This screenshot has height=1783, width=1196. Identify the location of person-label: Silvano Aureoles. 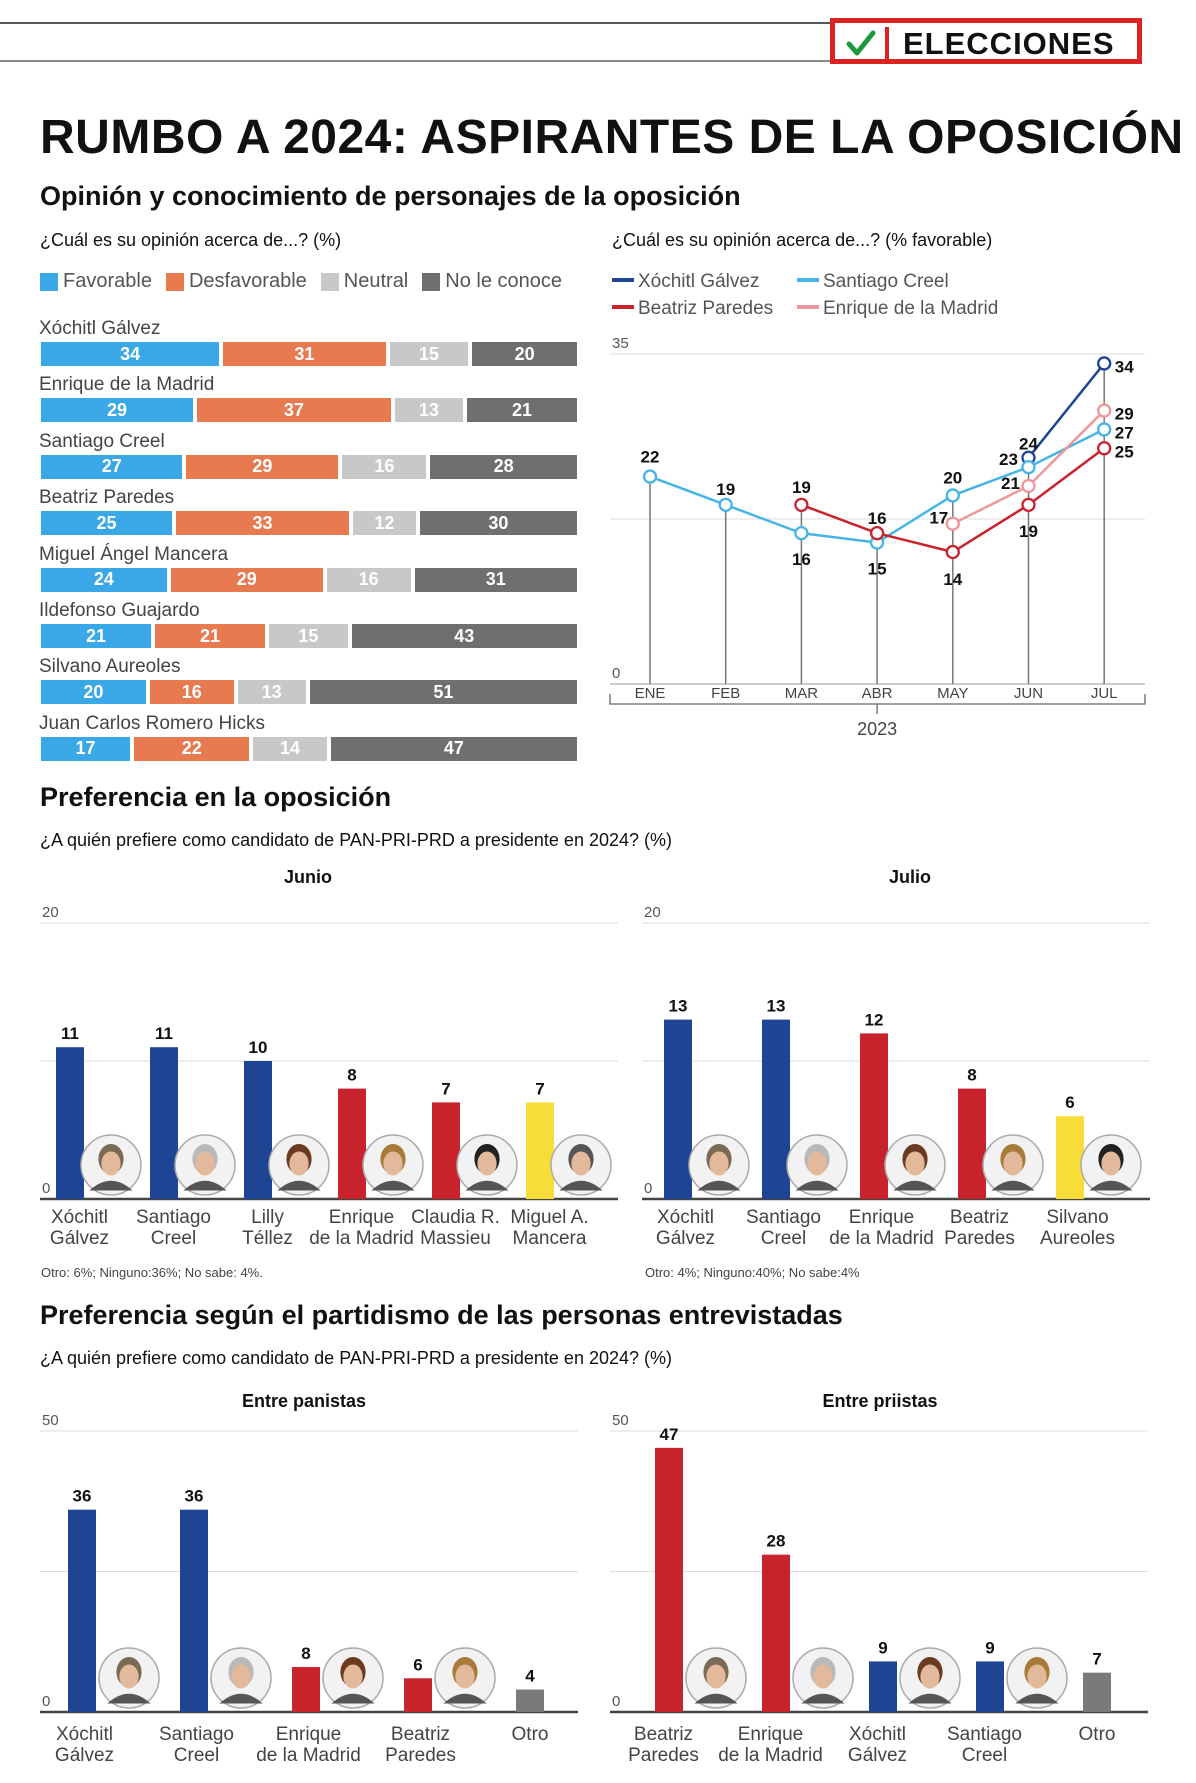
(110, 667).